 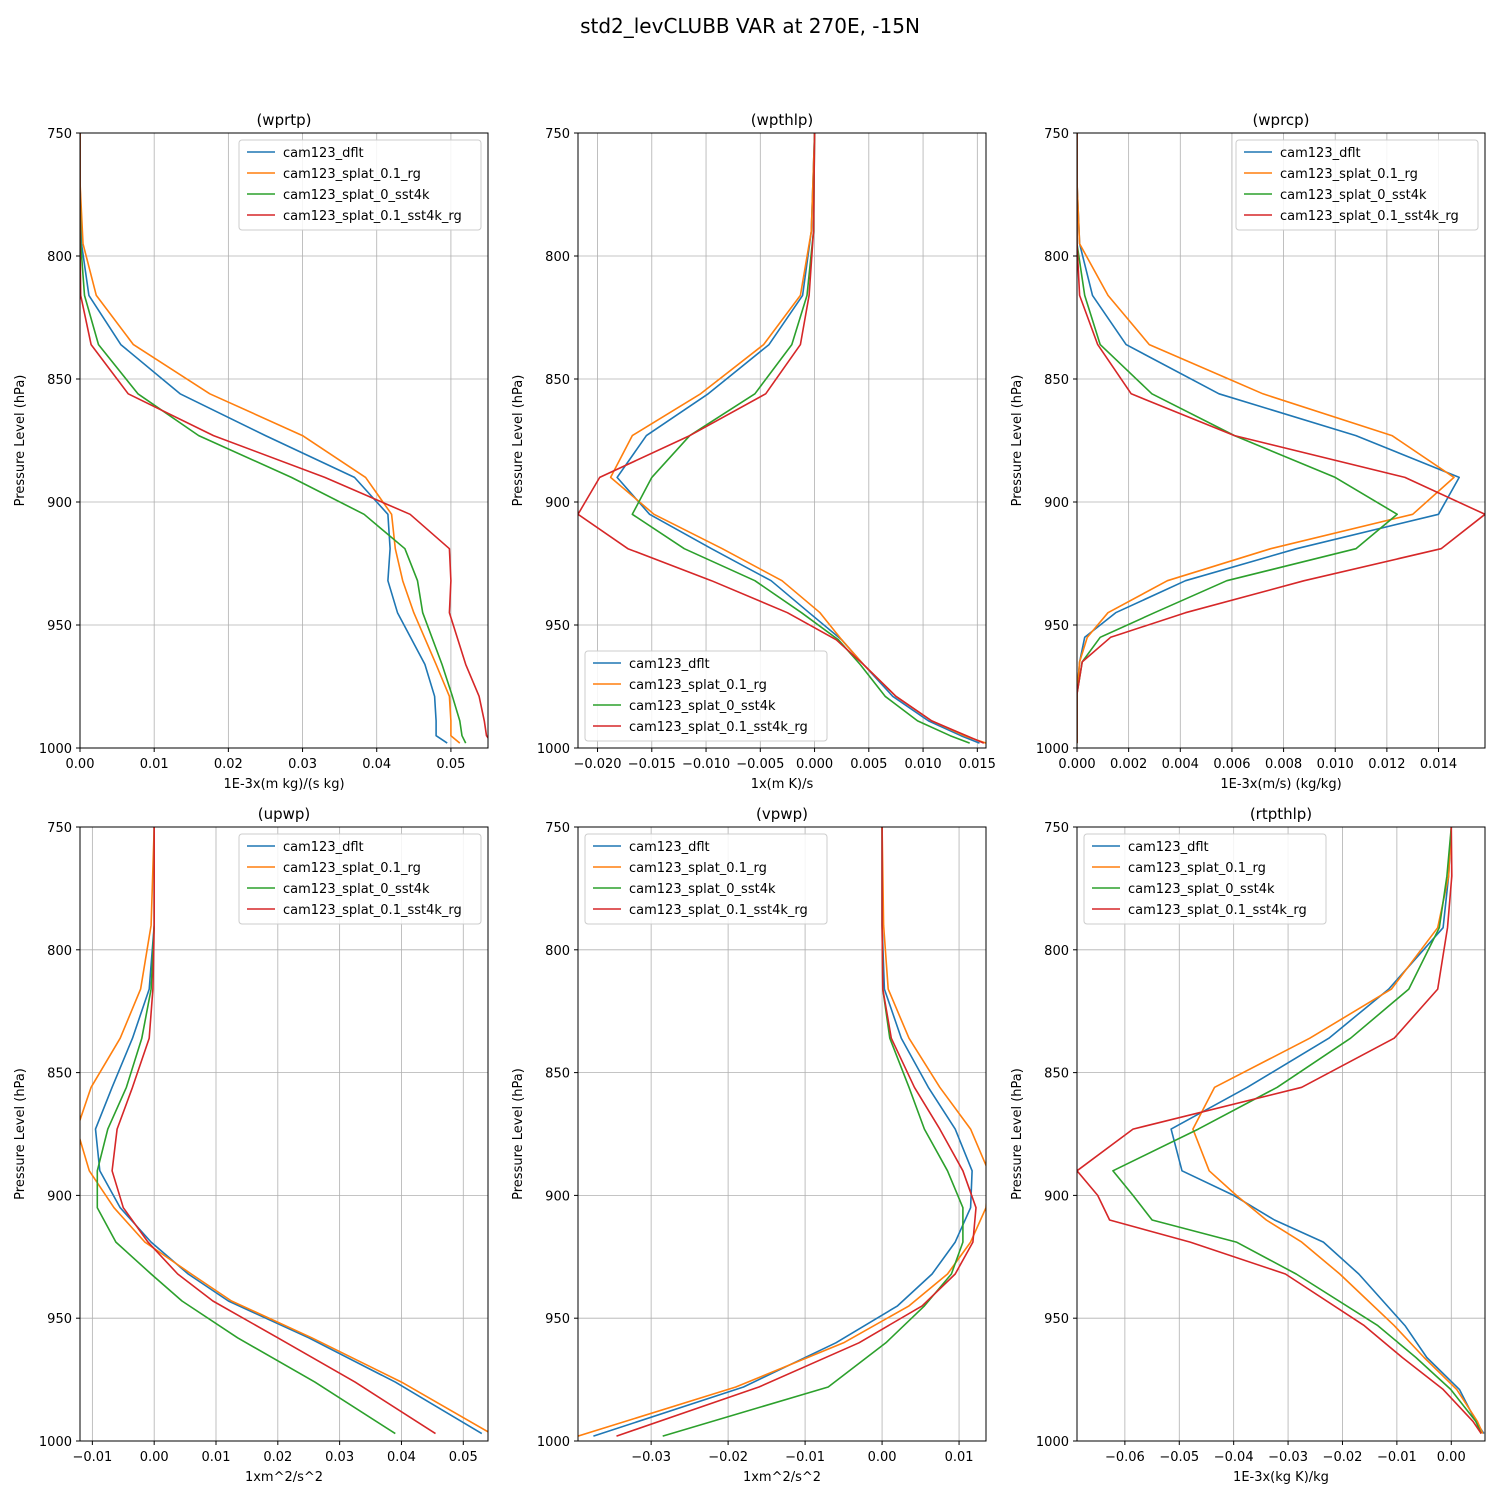 I want to click on x-tick-label: −0.005, so click(x=760, y=764).